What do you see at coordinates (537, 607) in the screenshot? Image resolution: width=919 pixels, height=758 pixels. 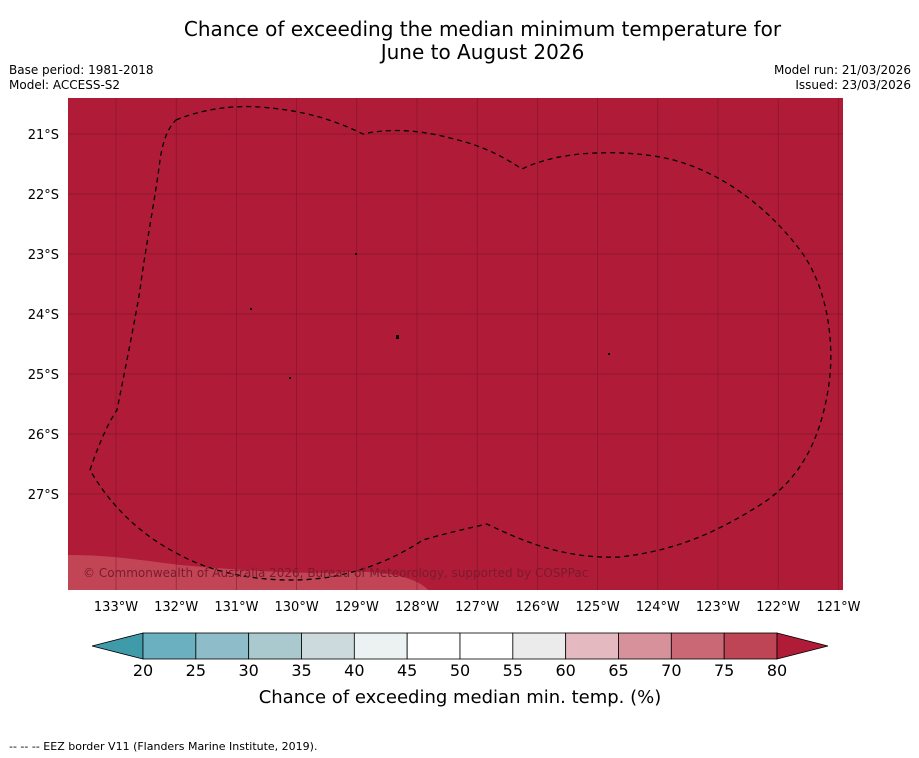 I see `lon-label: 126°W` at bounding box center [537, 607].